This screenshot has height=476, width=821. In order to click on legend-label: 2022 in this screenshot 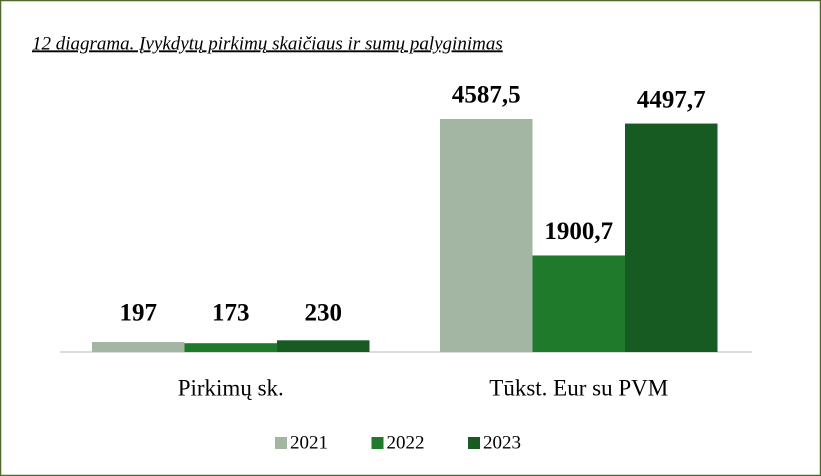, I will do `click(406, 442)`.